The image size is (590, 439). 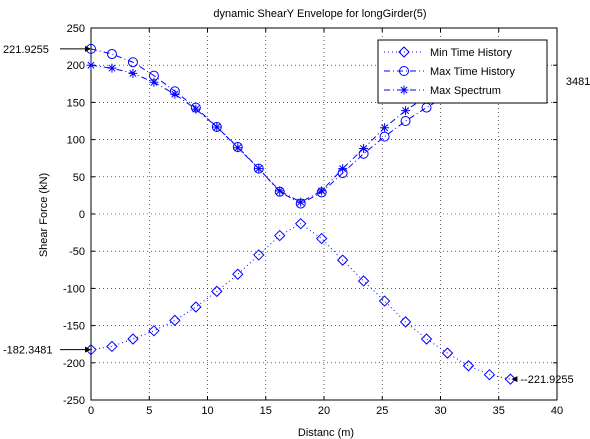 What do you see at coordinates (472, 72) in the screenshot?
I see `legend-label-max-time-history: Max Time History` at bounding box center [472, 72].